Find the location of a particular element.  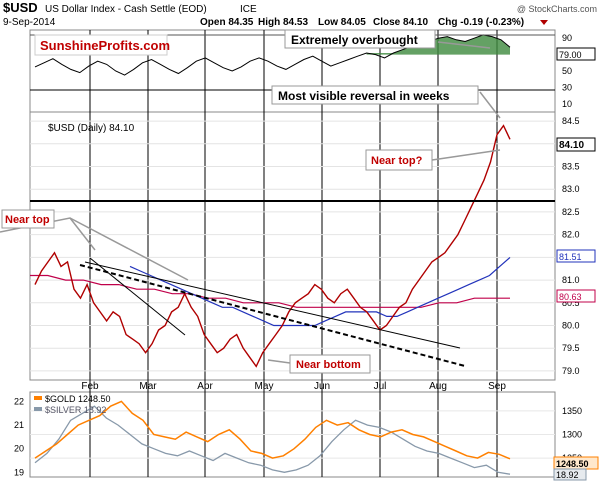

silver-tick-label: 22 is located at coordinates (19, 401).